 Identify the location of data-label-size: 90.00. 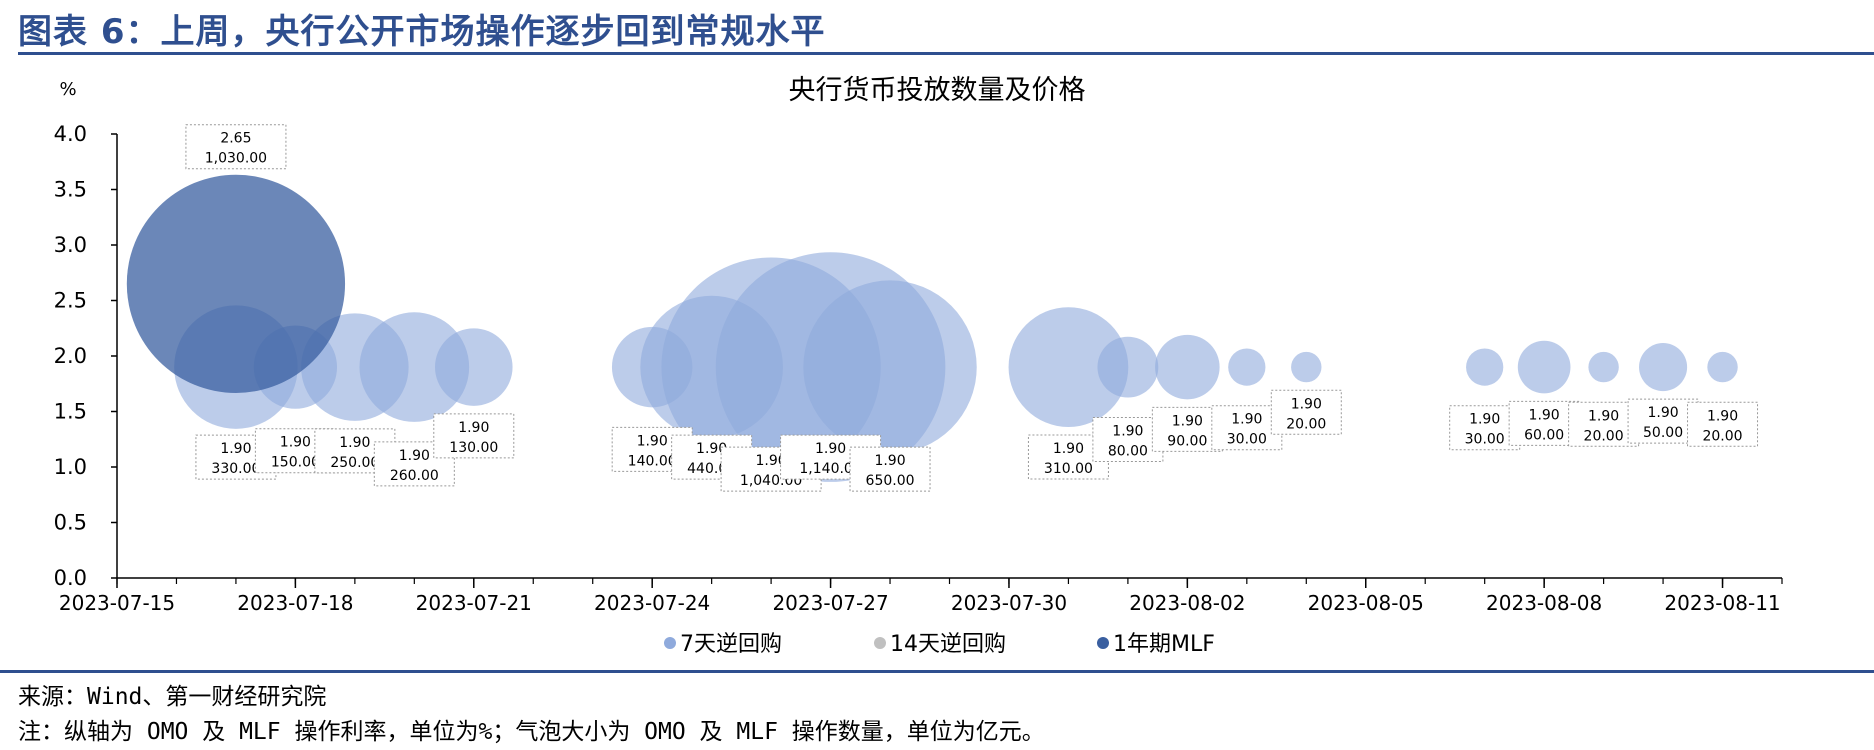
(1187, 441).